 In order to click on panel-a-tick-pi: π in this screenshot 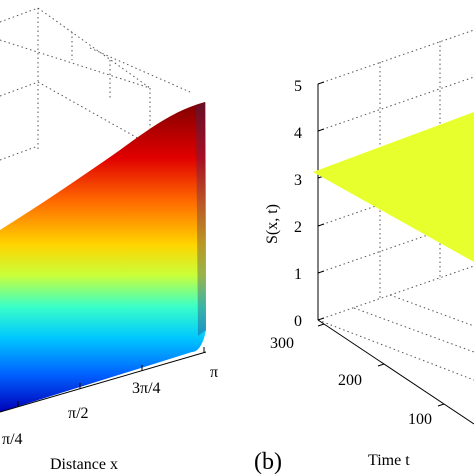, I will do `click(214, 372)`.